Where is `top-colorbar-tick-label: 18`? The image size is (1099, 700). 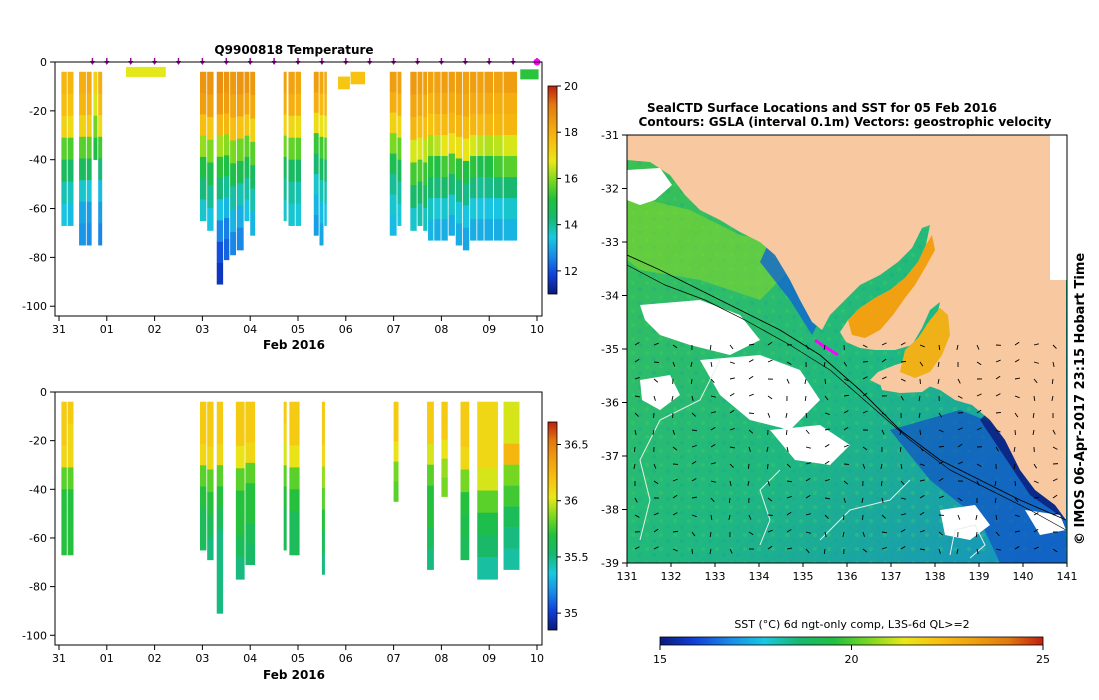
top-colorbar-tick-label: 18 is located at coordinates (571, 132).